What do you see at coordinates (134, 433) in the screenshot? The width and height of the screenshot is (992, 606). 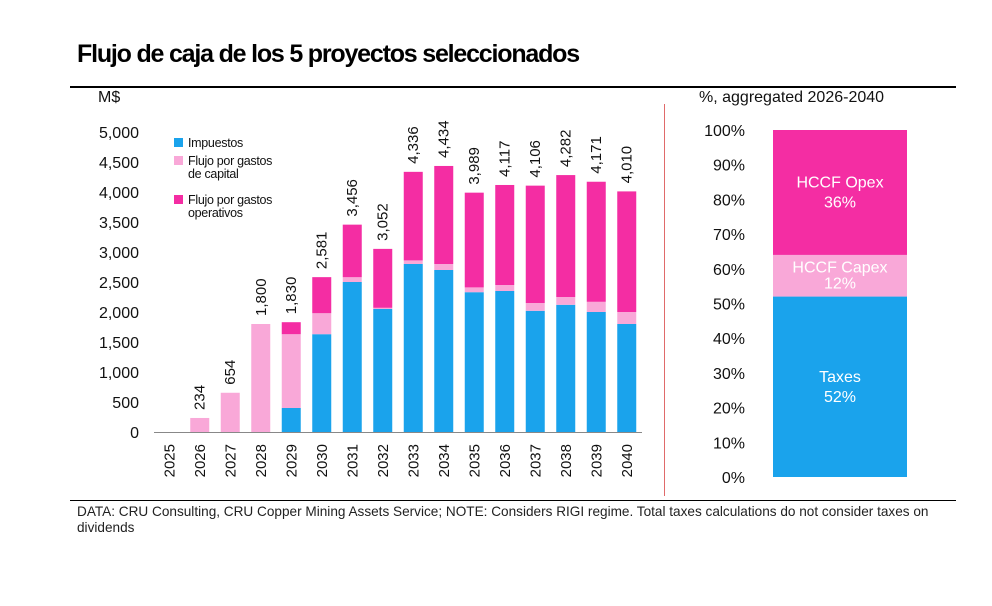 I see `y-tick-label: 0` at bounding box center [134, 433].